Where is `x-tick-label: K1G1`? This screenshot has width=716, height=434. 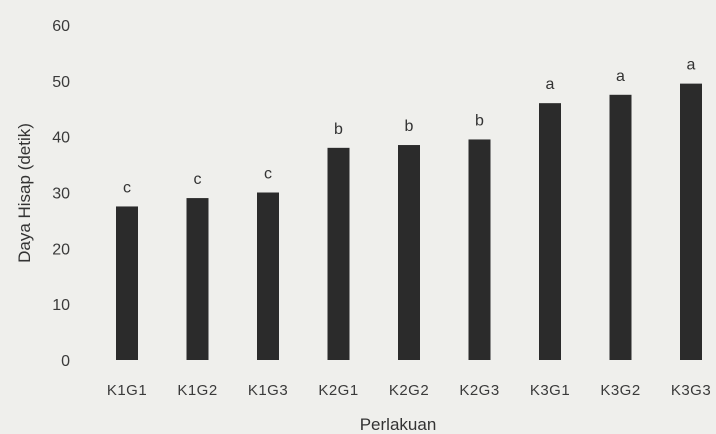 x-tick-label: K1G1 is located at coordinates (127, 390).